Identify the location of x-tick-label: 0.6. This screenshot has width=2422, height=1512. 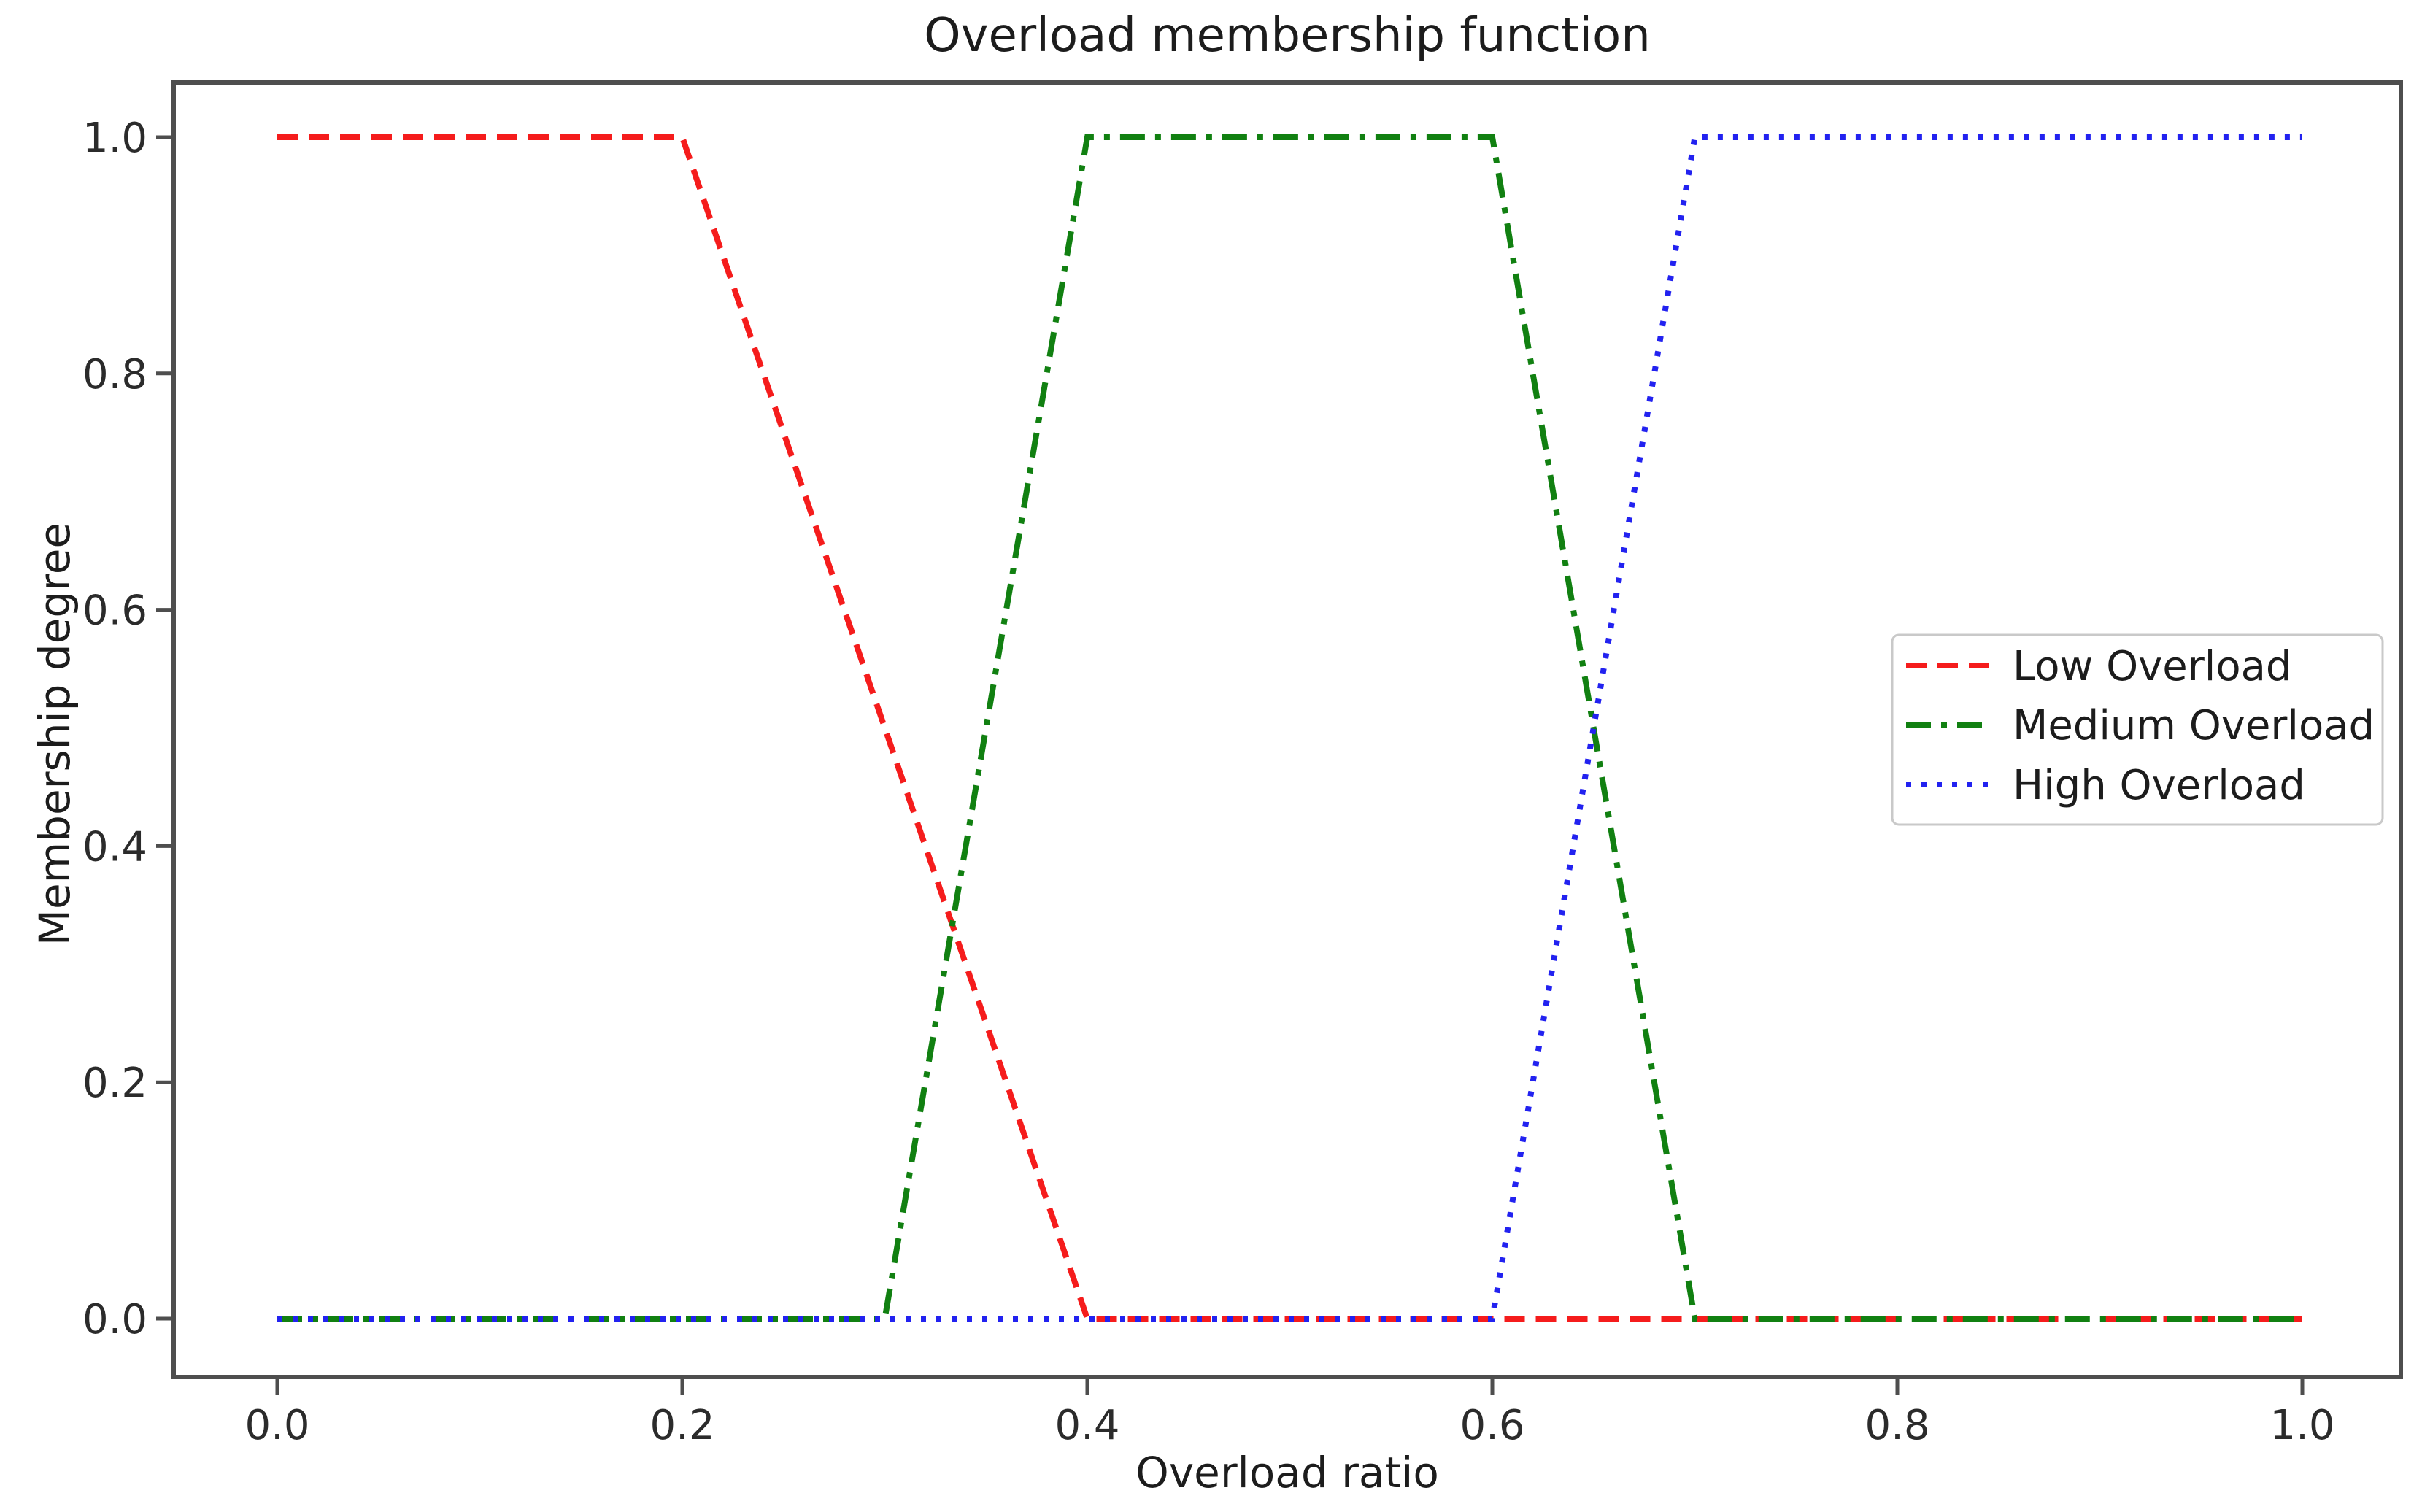
(1491, 1425).